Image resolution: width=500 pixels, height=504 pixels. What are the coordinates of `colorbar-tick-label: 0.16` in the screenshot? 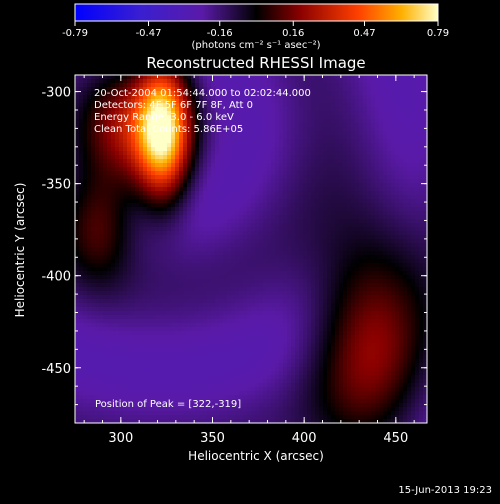 It's located at (293, 33).